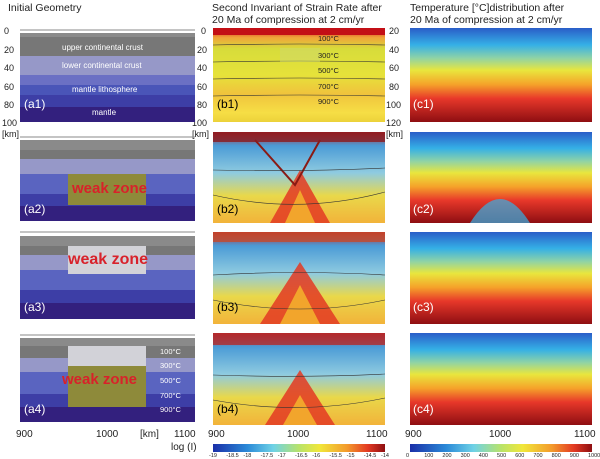  I want to click on colorbar-tick: 100, so click(429, 456).